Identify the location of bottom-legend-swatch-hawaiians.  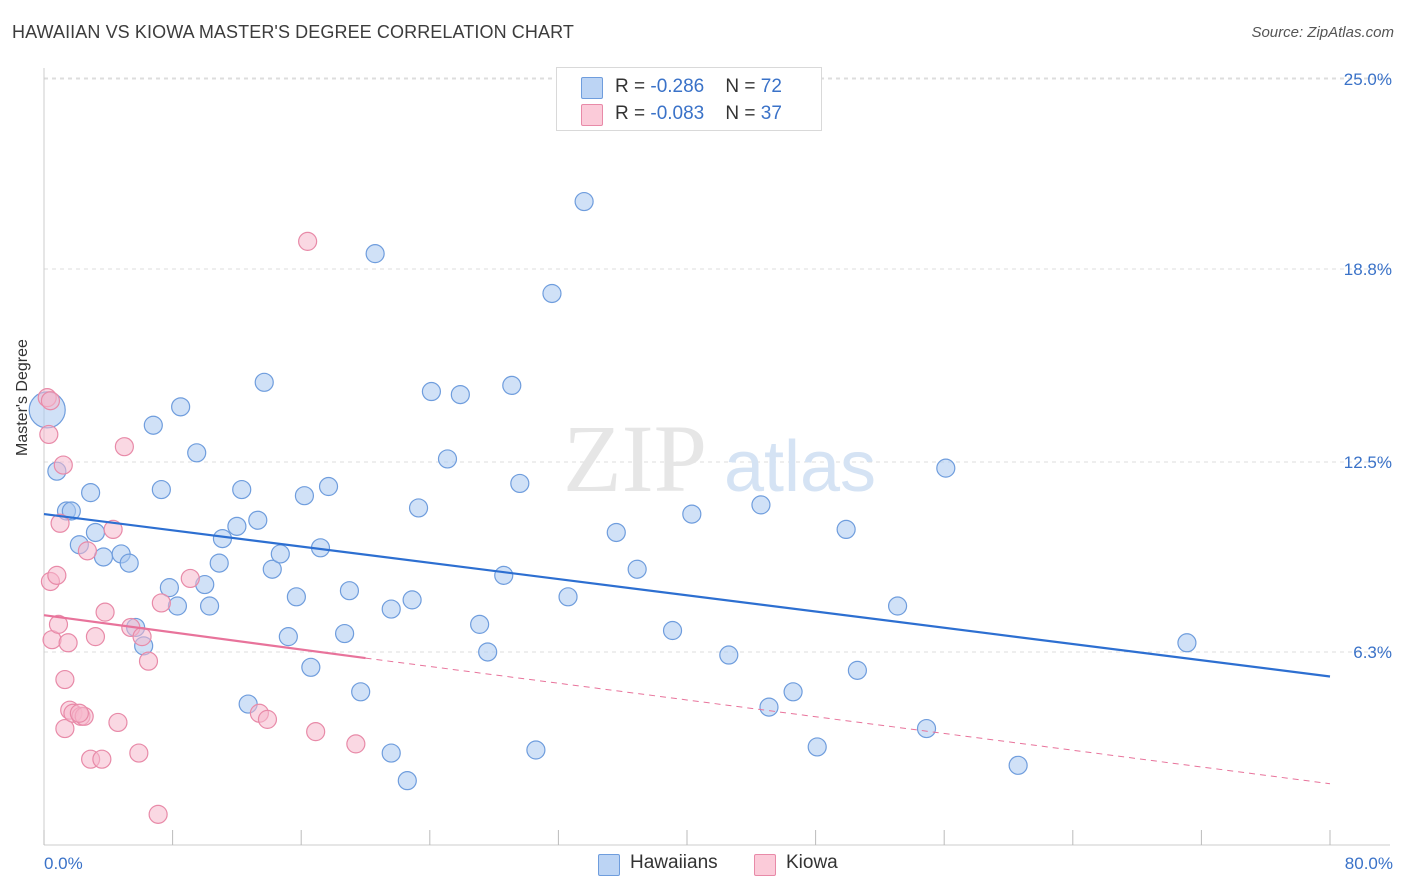
(609, 865).